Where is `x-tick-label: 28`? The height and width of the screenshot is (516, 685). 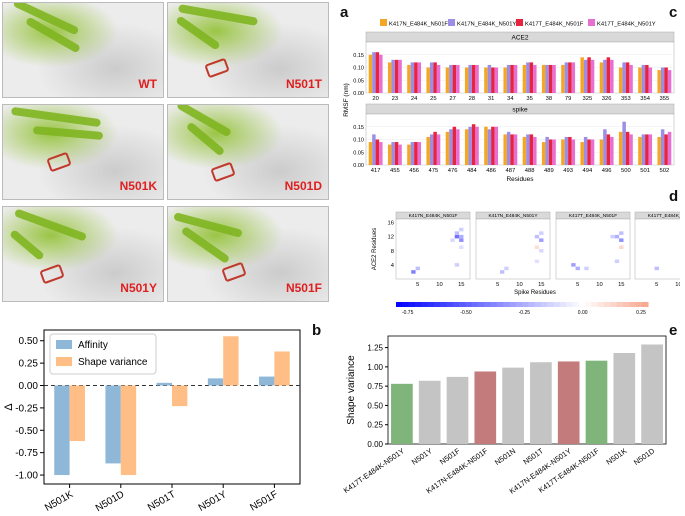 x-tick-label: 28 is located at coordinates (472, 99).